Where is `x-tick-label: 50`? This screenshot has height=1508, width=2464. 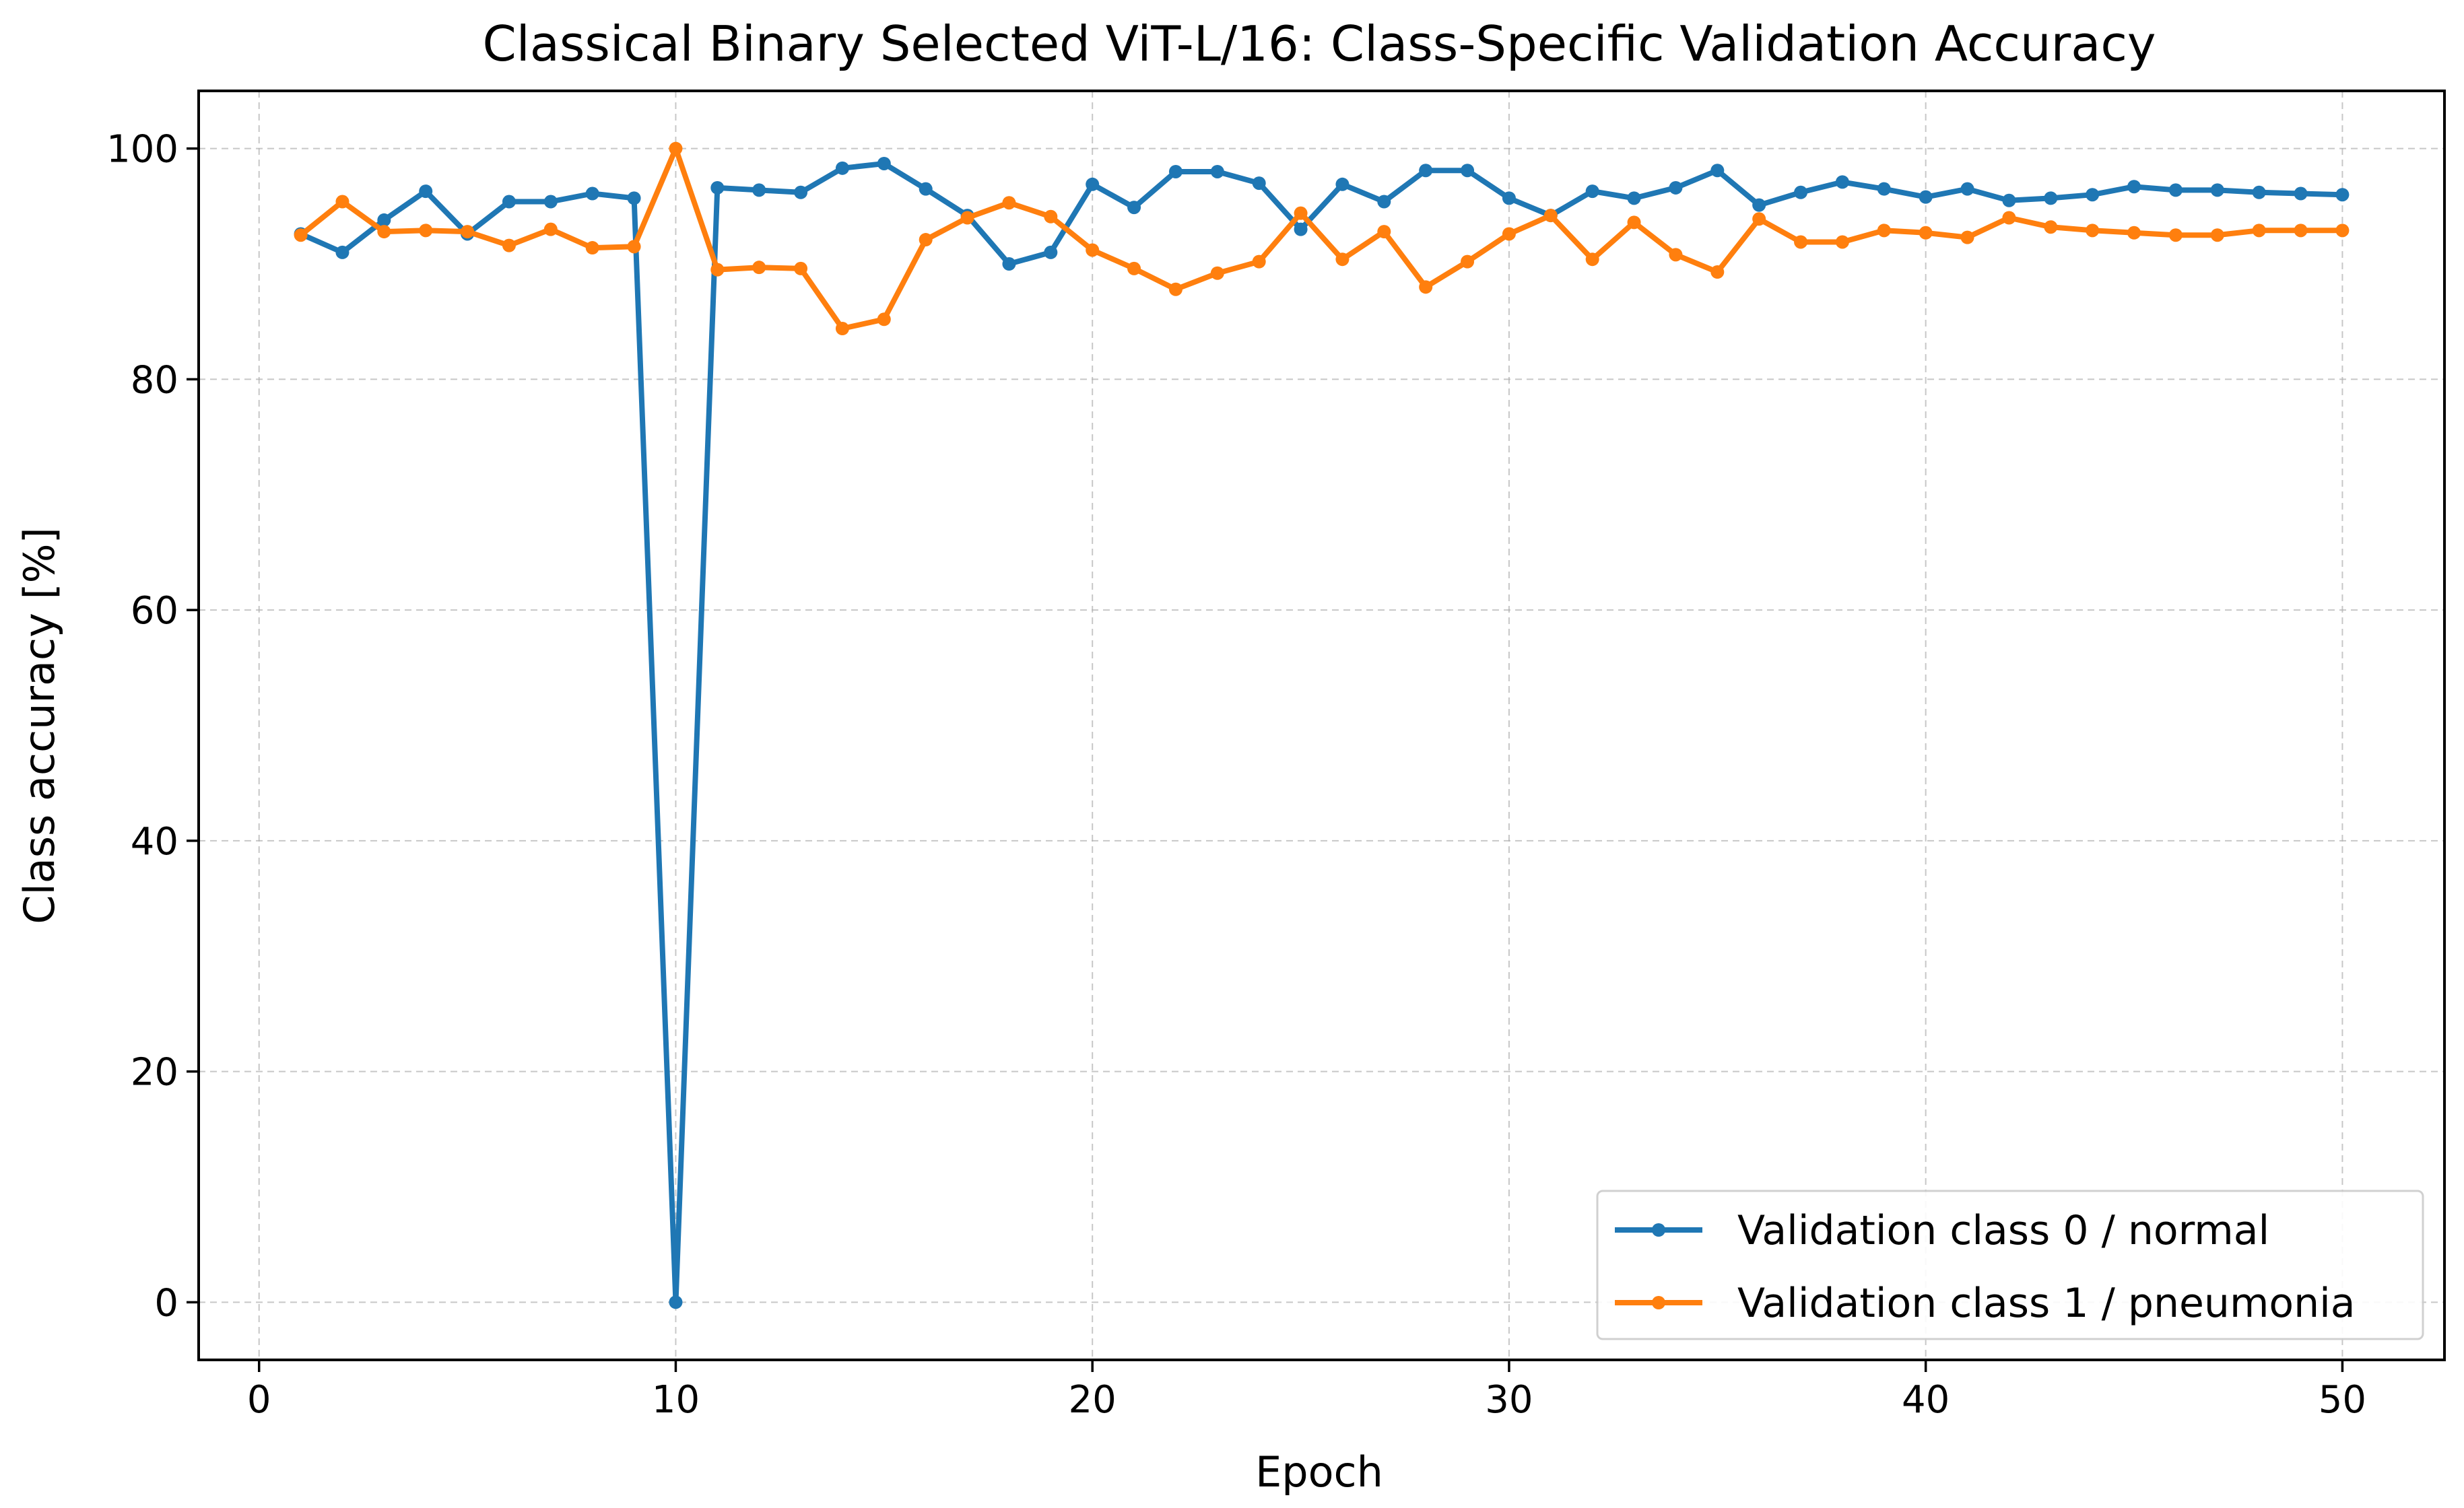
x-tick-label: 50 is located at coordinates (2342, 1400).